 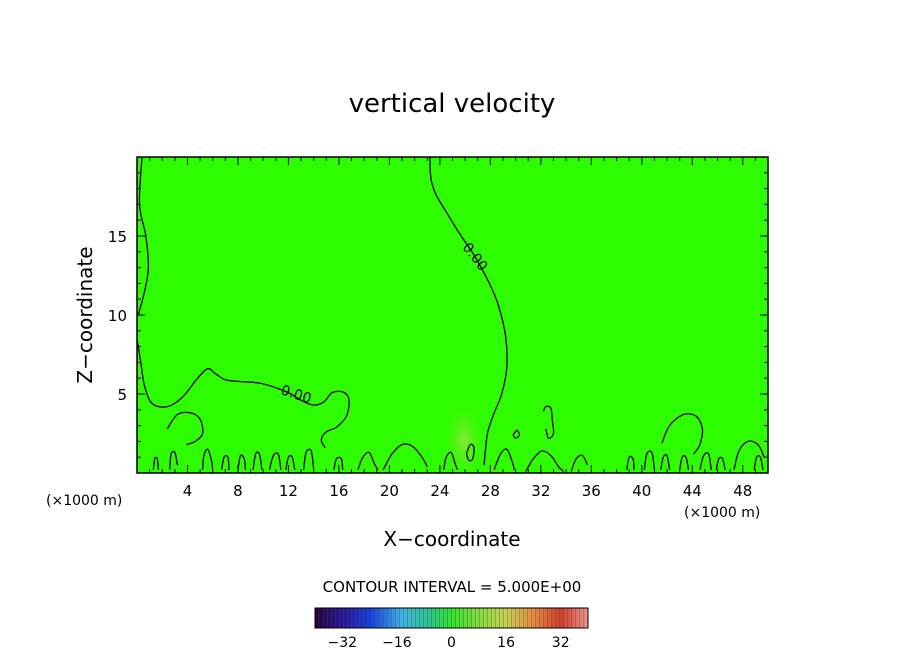 What do you see at coordinates (490, 491) in the screenshot?
I see `x-tick-label: 28` at bounding box center [490, 491].